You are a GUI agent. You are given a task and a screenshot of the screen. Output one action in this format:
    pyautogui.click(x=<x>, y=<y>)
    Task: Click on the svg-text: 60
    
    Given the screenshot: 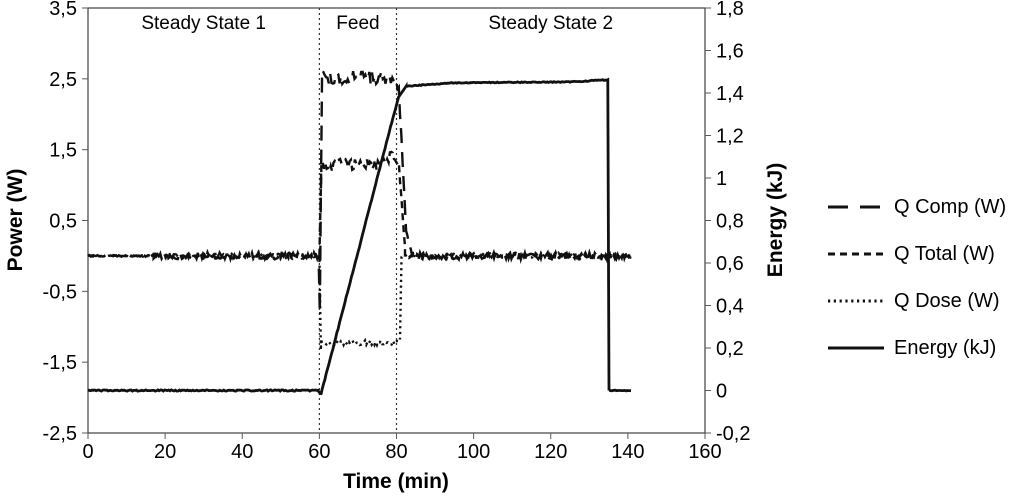 What is the action you would take?
    pyautogui.click(x=319, y=452)
    